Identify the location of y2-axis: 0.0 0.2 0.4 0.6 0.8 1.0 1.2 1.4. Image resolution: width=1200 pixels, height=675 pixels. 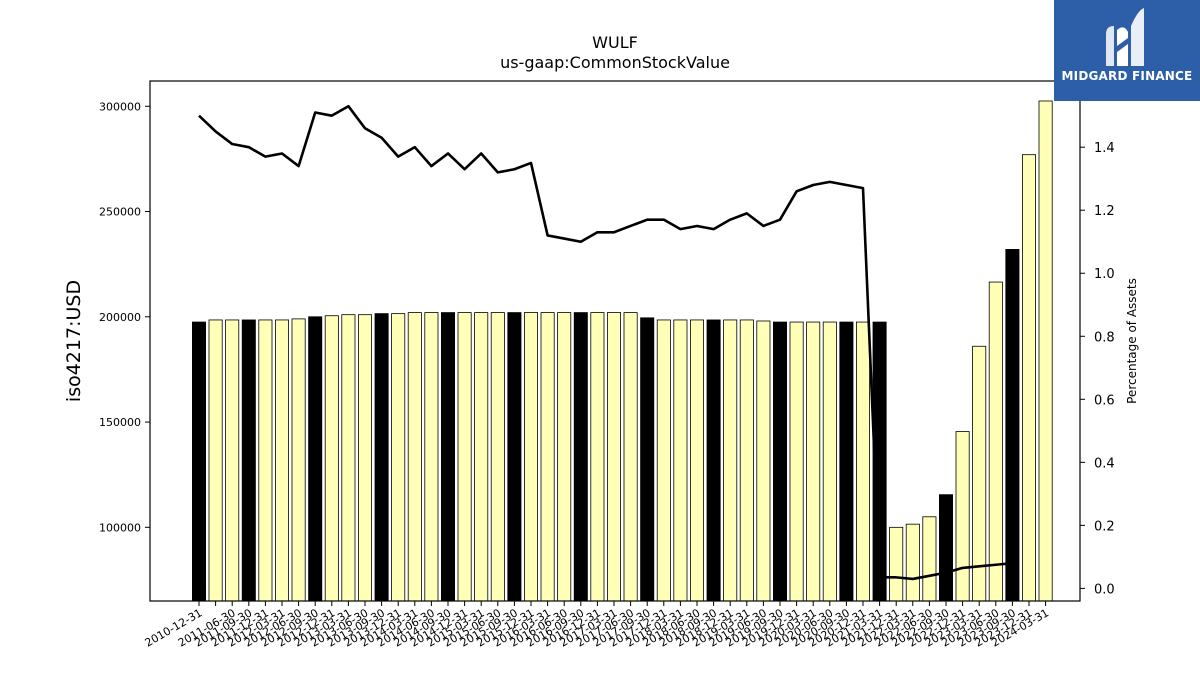
(1097, 369).